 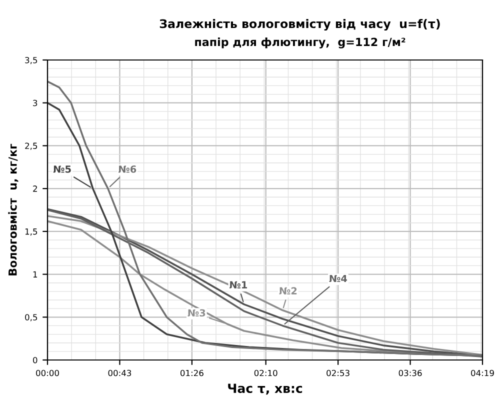 I want to click on x-tick-label: 01:26, so click(x=192, y=373).